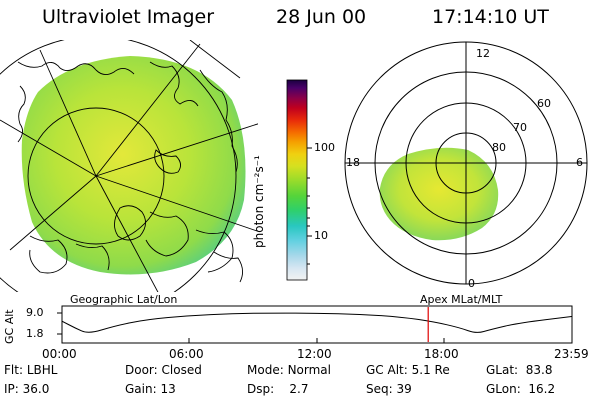 This screenshot has height=400, width=600. What do you see at coordinates (35, 312) in the screenshot?
I see `timeline-y-tick-max: 9.0` at bounding box center [35, 312].